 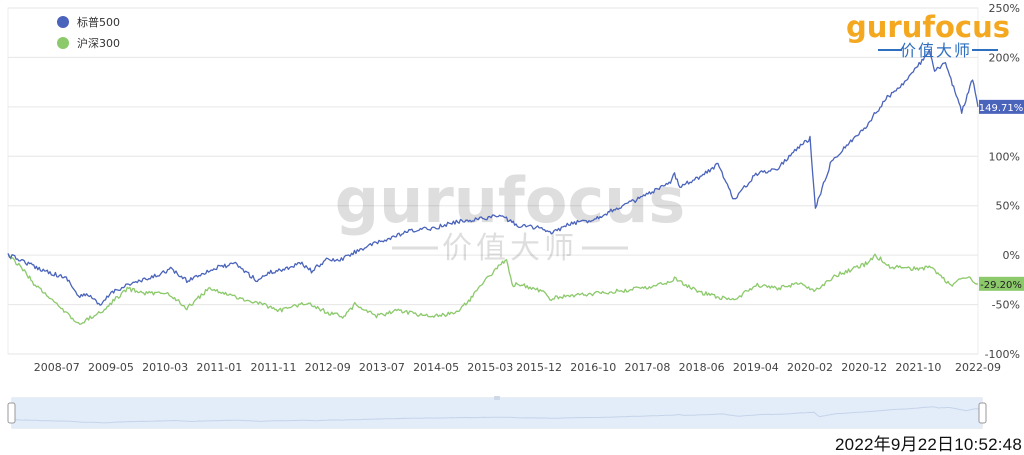 What do you see at coordinates (382, 367) in the screenshot?
I see `x-tick-label: 2013-07` at bounding box center [382, 367].